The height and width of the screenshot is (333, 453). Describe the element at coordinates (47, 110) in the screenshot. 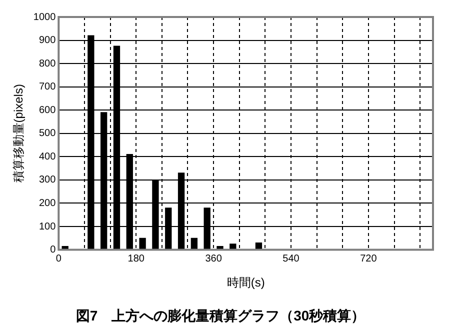

I see `y-tick-label: 600` at that location.